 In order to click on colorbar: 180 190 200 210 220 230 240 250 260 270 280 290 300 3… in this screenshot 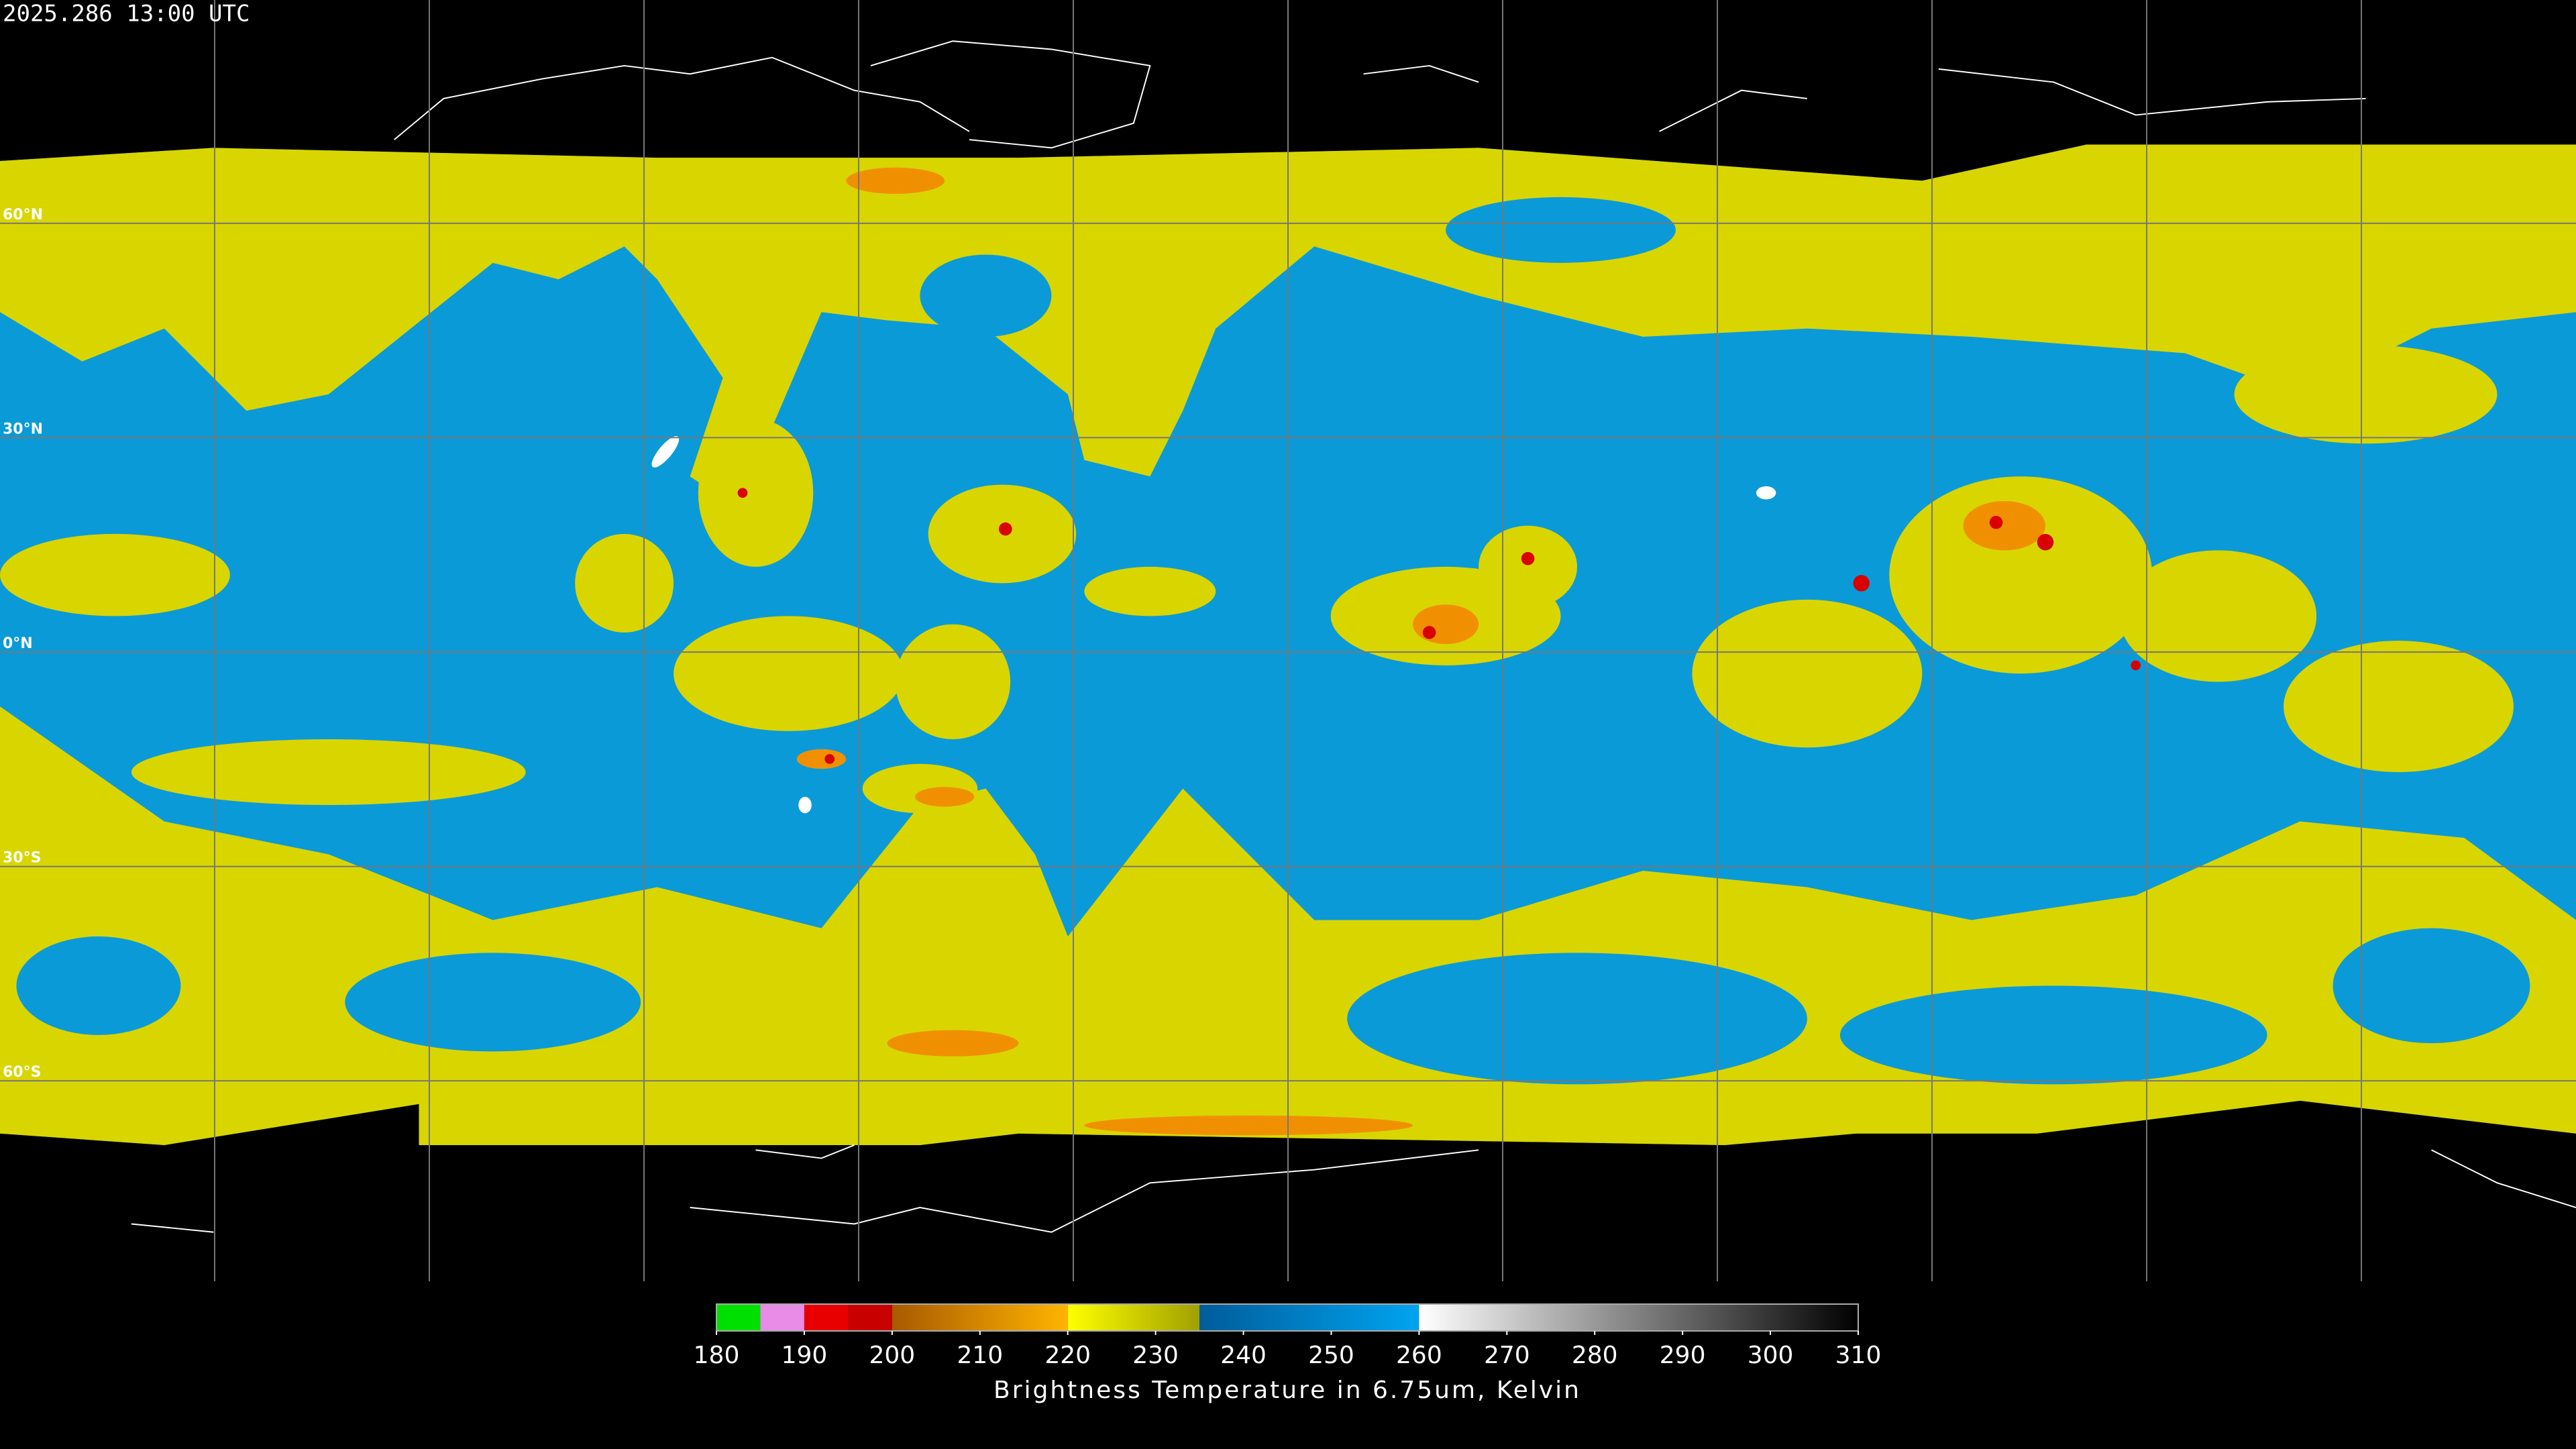, I will do `click(1288, 1353)`.